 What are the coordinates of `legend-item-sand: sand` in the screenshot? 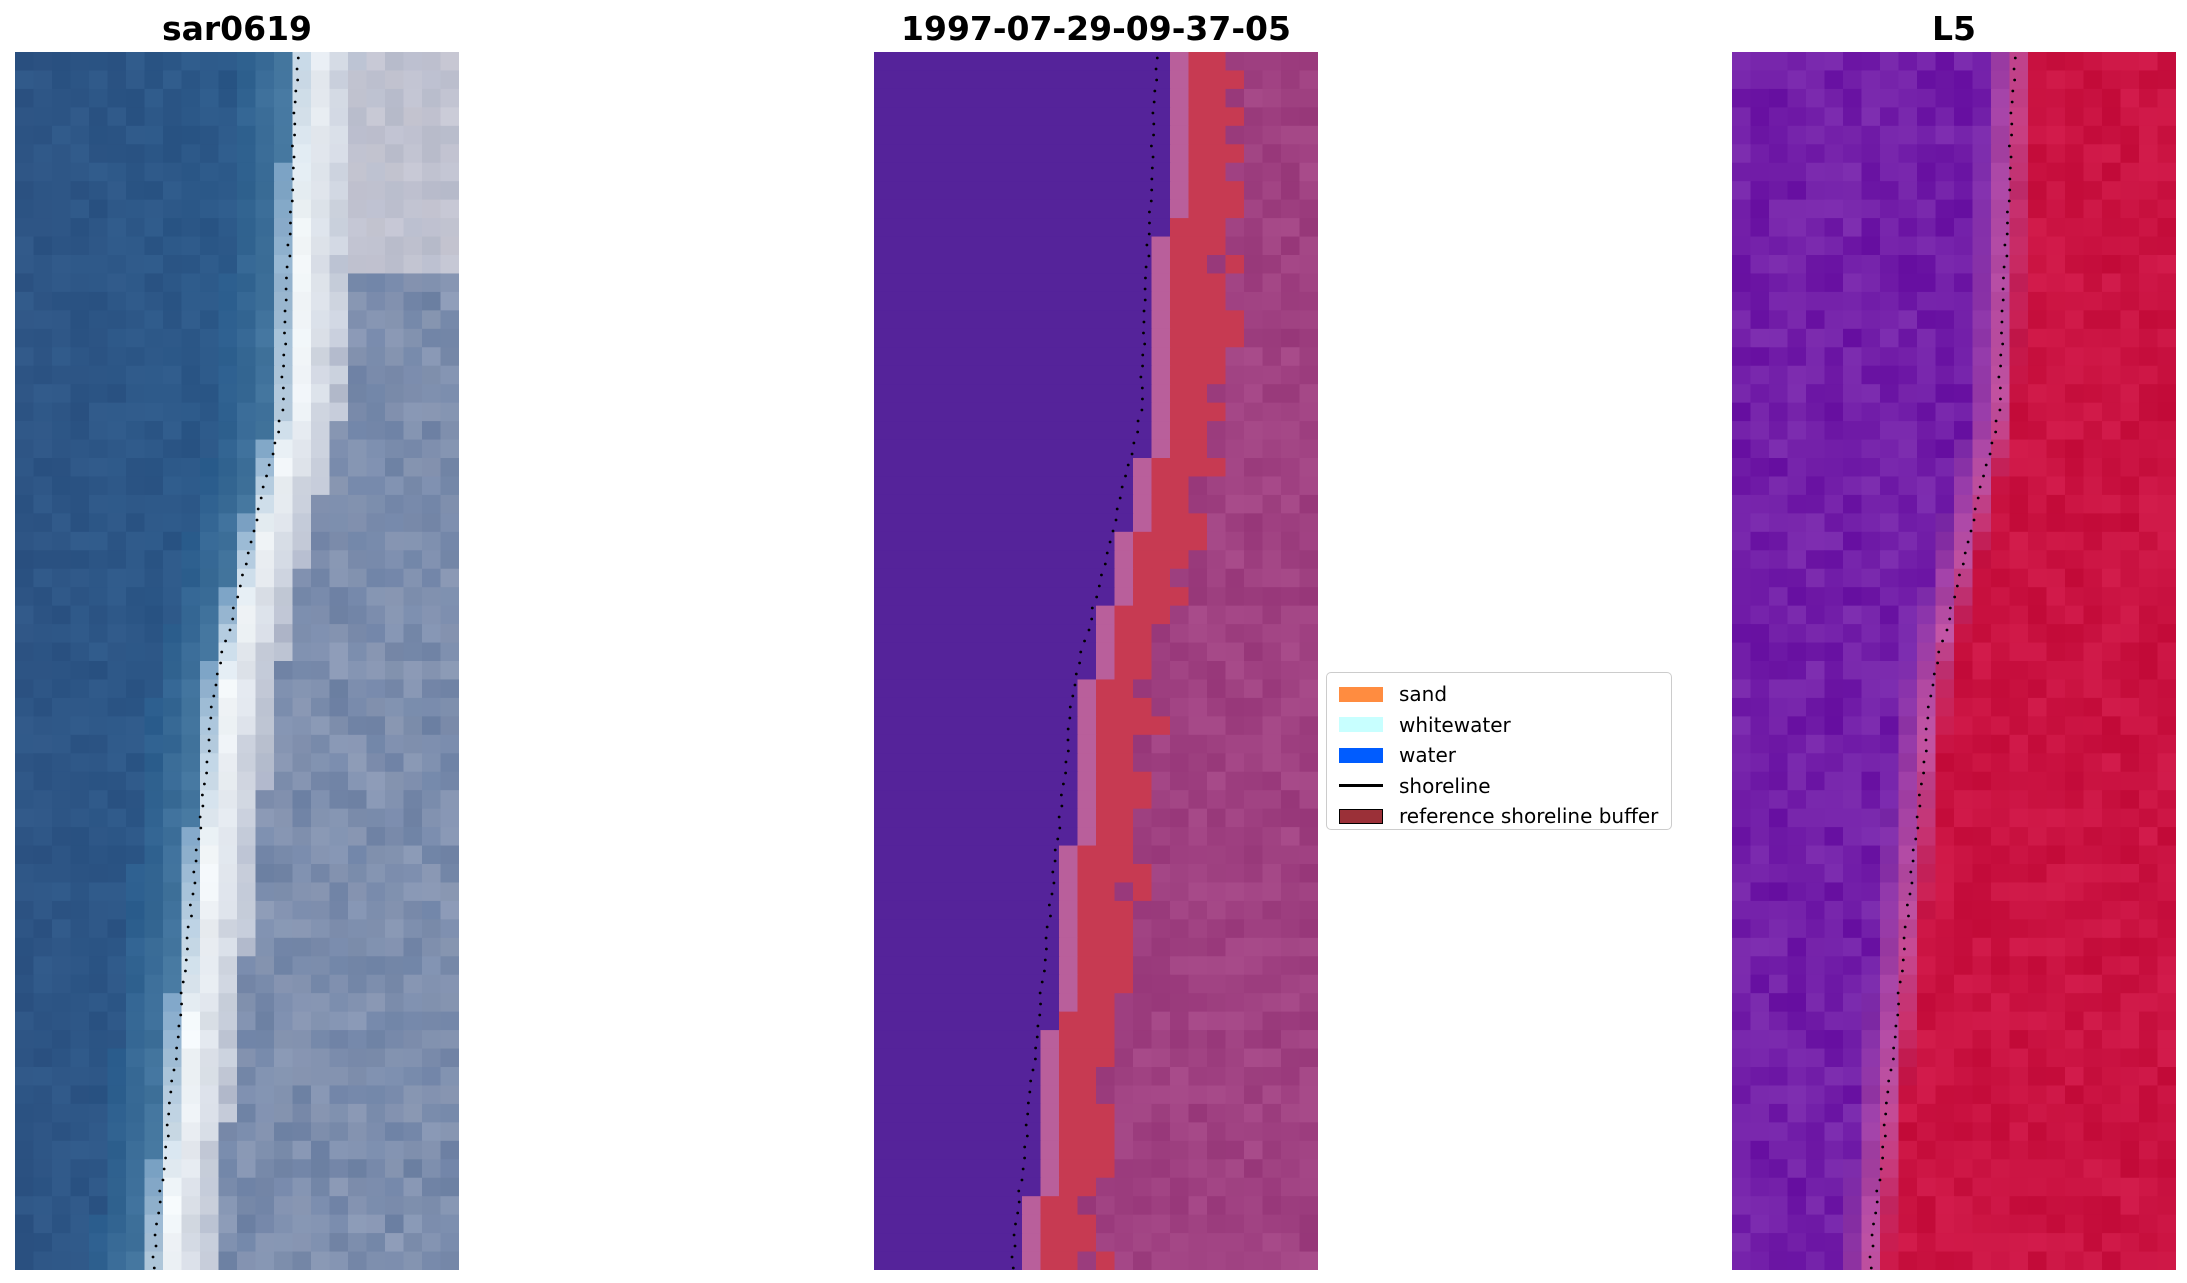 It's located at (1502, 694).